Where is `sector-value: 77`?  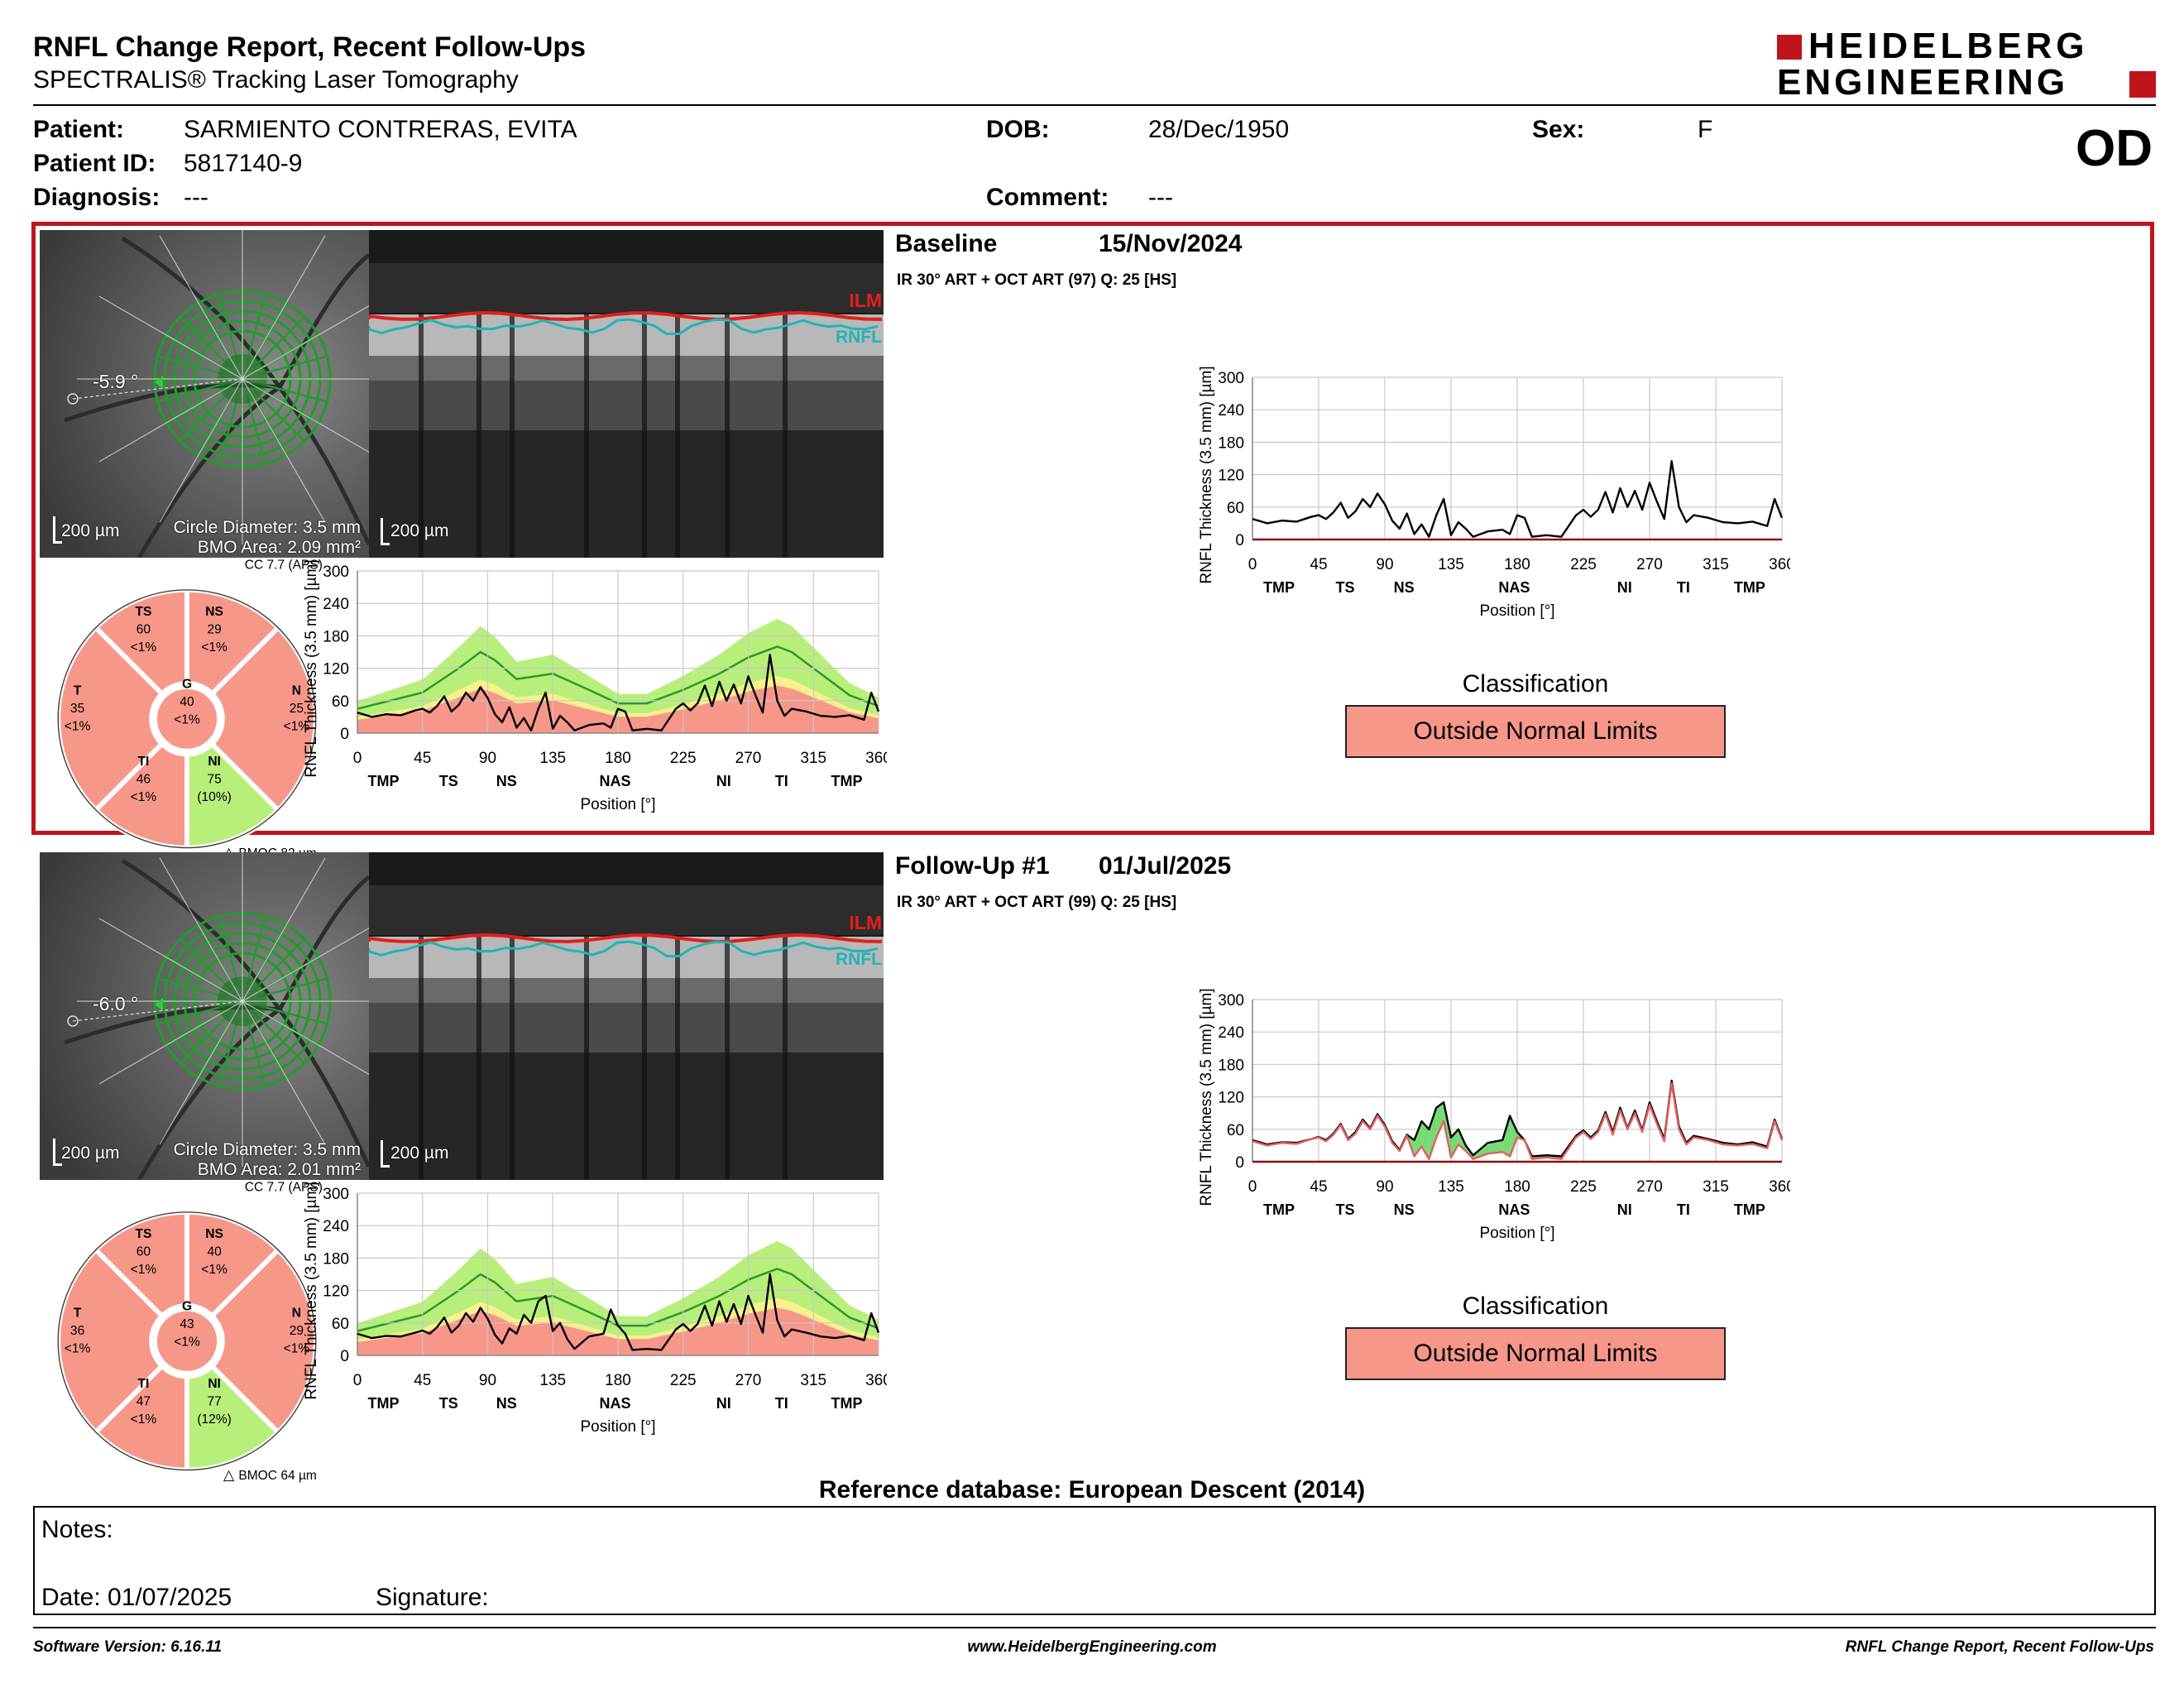
sector-value: 77 is located at coordinates (214, 1402).